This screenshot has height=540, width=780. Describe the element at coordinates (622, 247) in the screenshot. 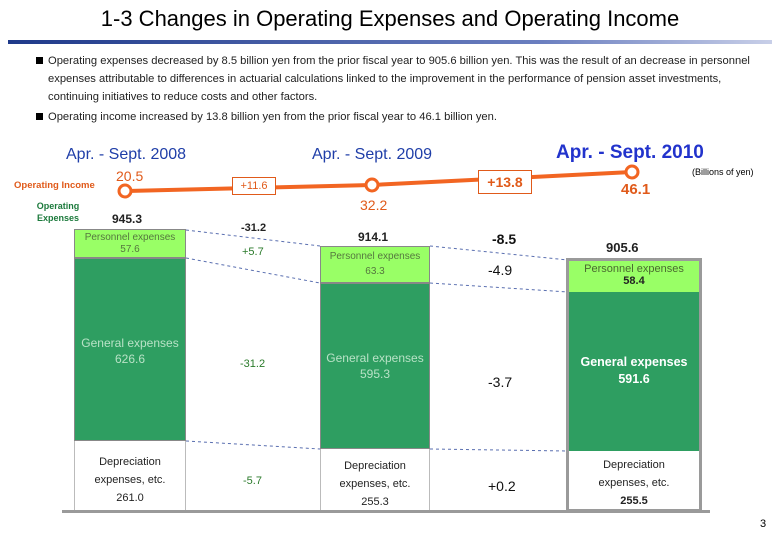

I see `expenses-total: 905.6` at that location.